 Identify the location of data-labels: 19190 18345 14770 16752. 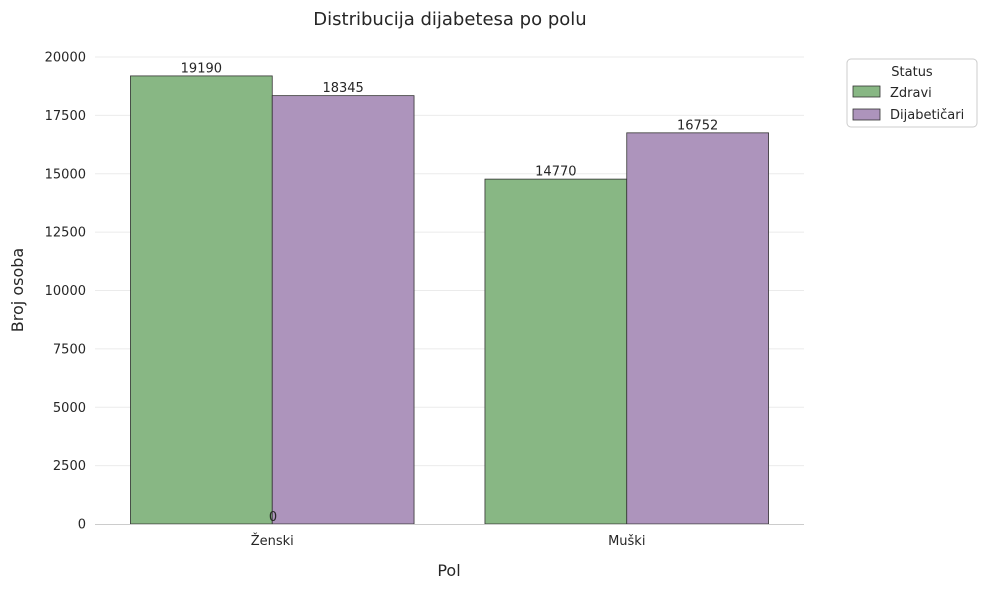
(450, 120).